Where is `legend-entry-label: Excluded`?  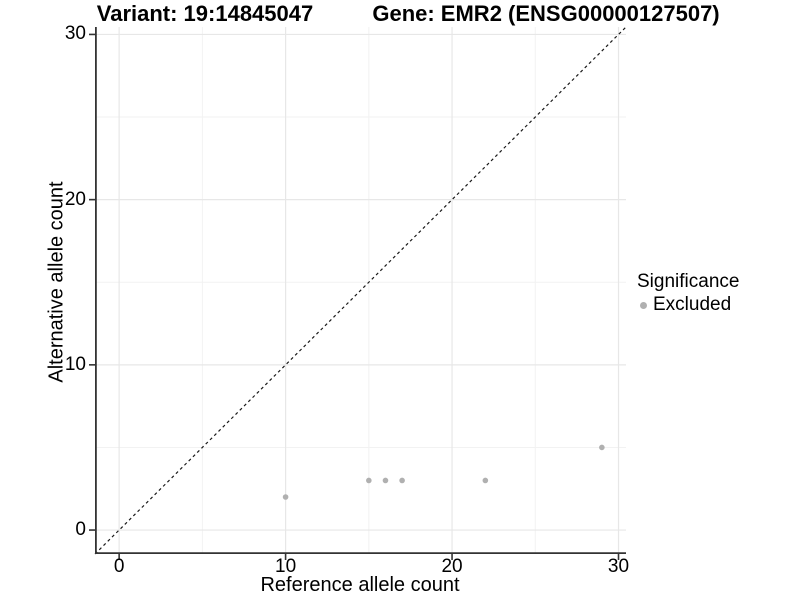
legend-entry-label: Excluded is located at coordinates (692, 304).